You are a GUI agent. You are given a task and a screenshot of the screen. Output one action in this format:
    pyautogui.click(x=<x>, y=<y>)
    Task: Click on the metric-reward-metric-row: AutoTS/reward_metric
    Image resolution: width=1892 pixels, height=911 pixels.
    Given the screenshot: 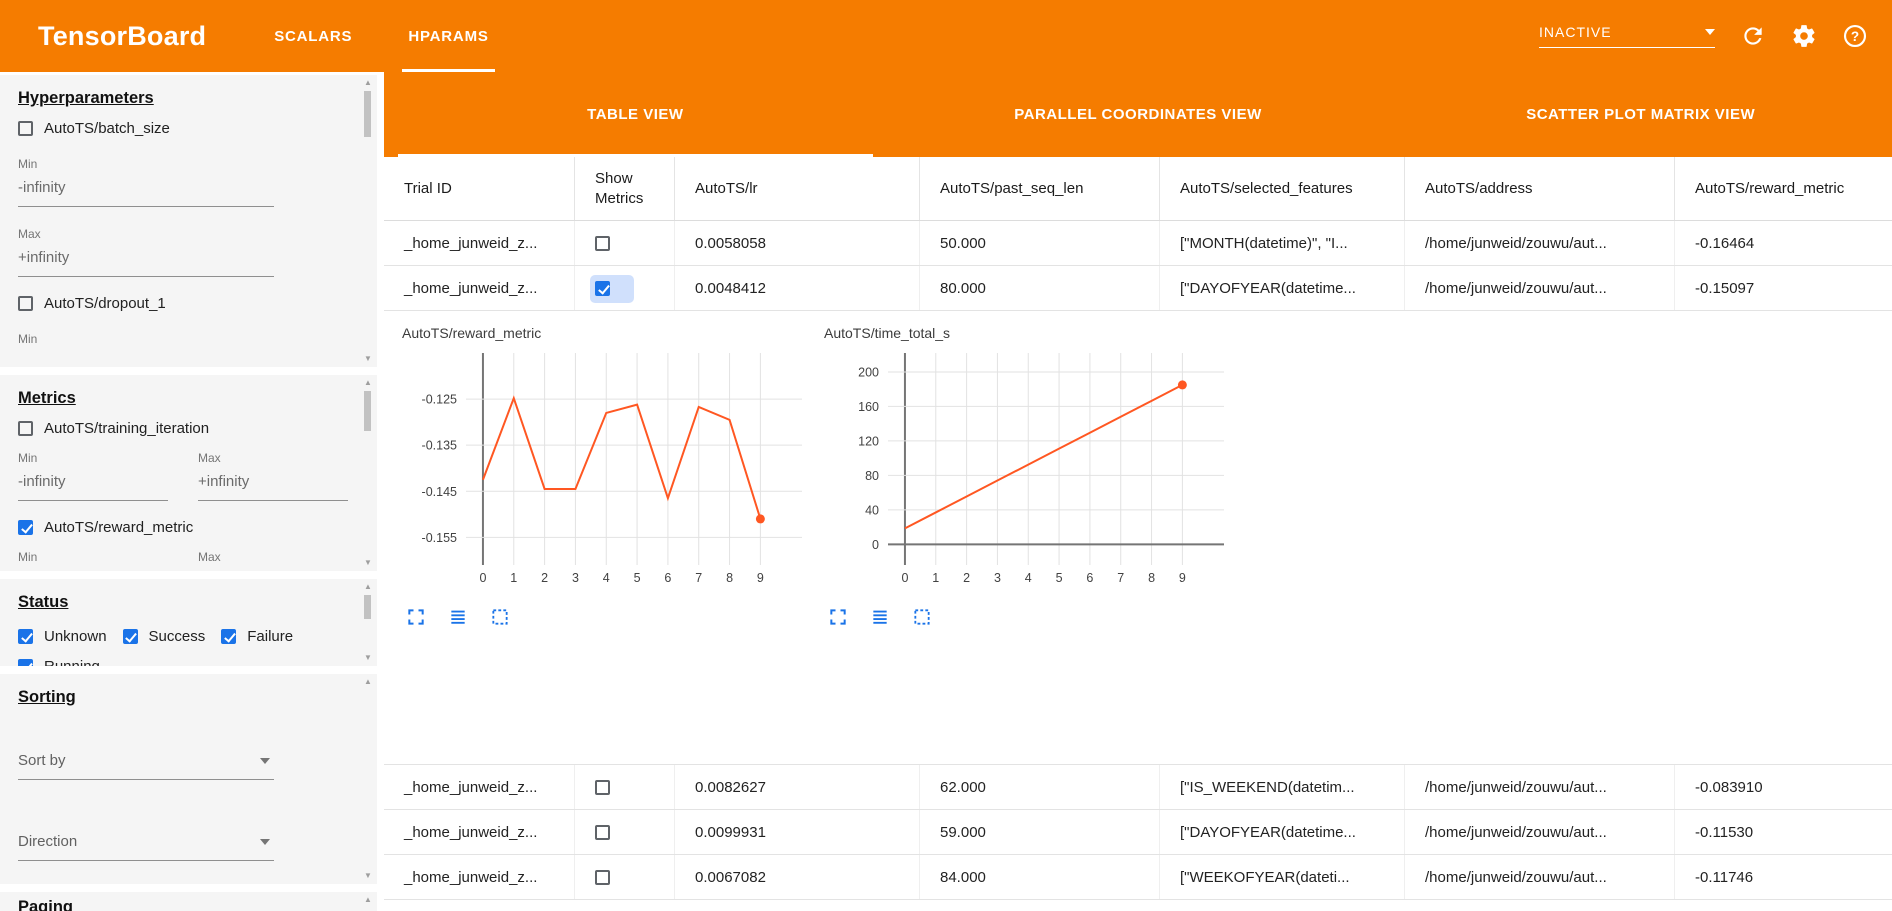 What is the action you would take?
    pyautogui.click(x=187, y=527)
    